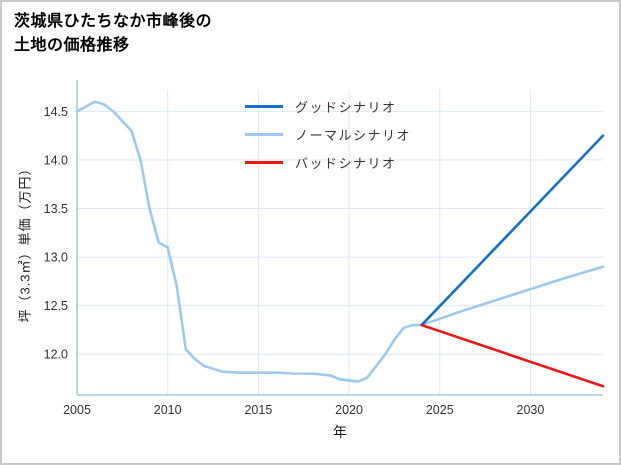 This screenshot has width=621, height=465. I want to click on legend-item-normal: ノーマルシナリオ, so click(328, 134).